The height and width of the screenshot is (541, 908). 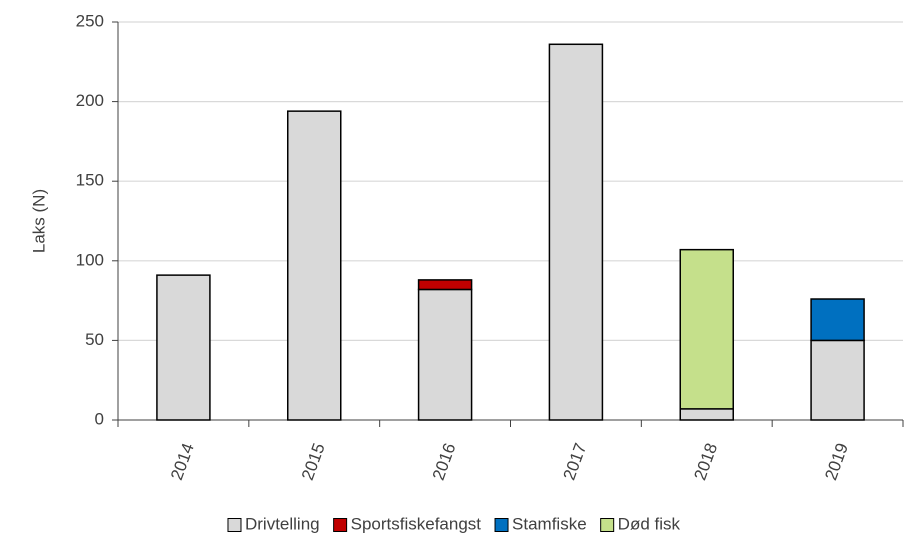 What do you see at coordinates (90, 20) in the screenshot?
I see `y-tick-label: 250` at bounding box center [90, 20].